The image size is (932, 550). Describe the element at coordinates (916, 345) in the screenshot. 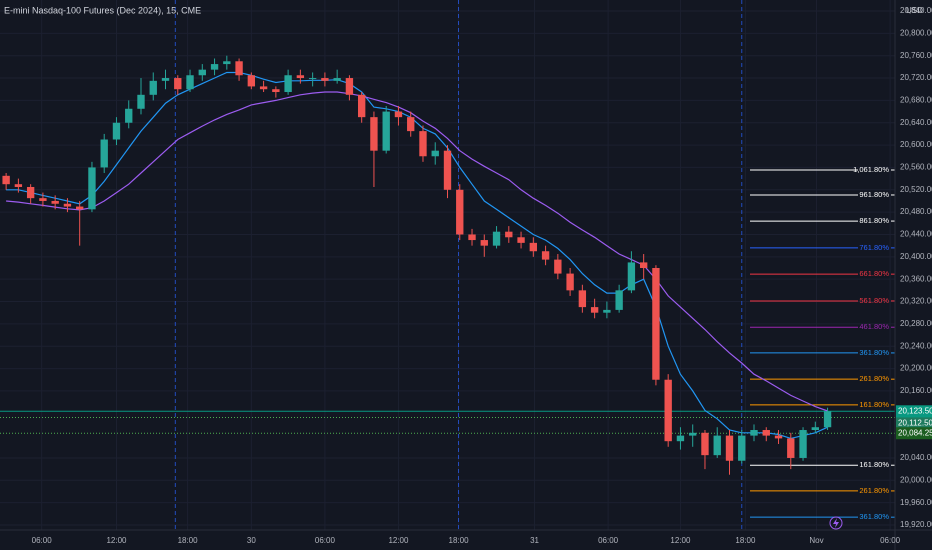

I see `y-tick-label: 20,240.00` at that location.